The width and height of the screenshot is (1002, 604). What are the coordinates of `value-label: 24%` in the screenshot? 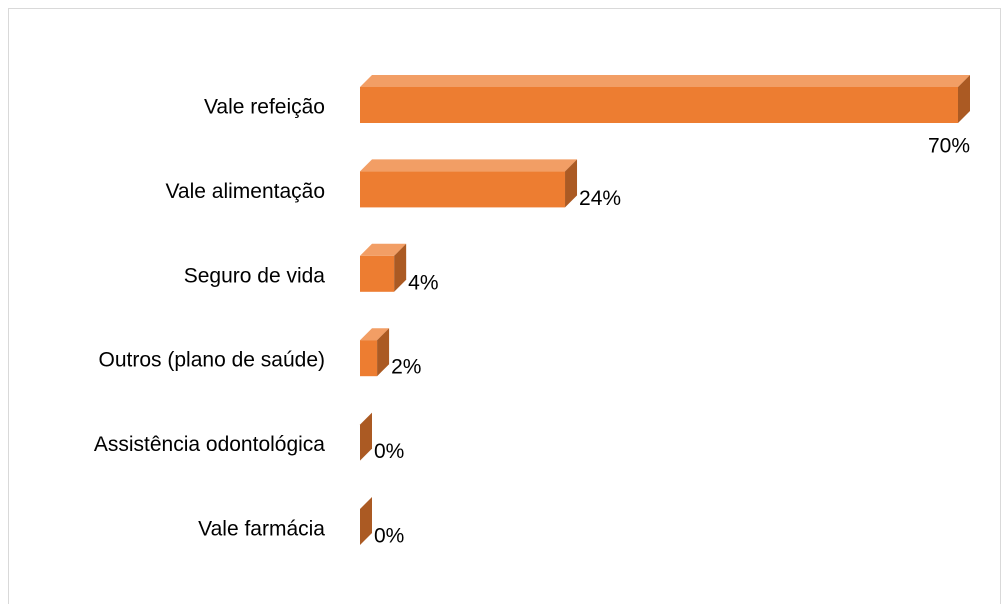 It's located at (600, 198).